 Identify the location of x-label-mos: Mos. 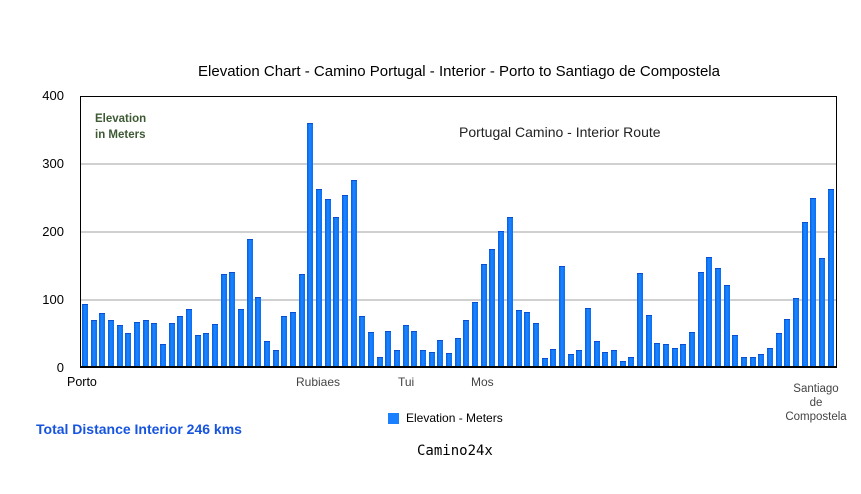
(482, 382).